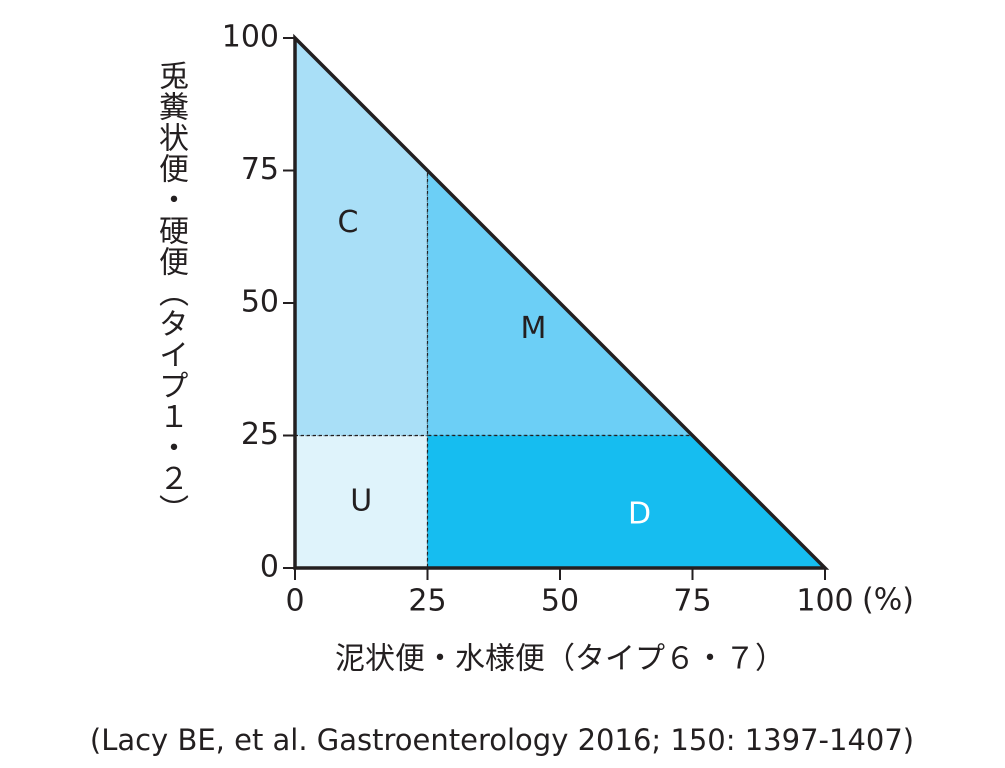 Image resolution: width=1005 pixels, height=768 pixels. What do you see at coordinates (260, 302) in the screenshot?
I see `y-tick-label: 50` at bounding box center [260, 302].